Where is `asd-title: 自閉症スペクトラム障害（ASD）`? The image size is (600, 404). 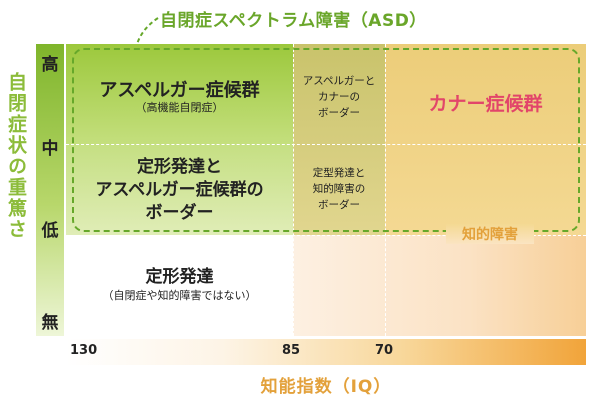 asd-title: 自閉症スペクトラム障害（ASD） is located at coordinates (293, 21).